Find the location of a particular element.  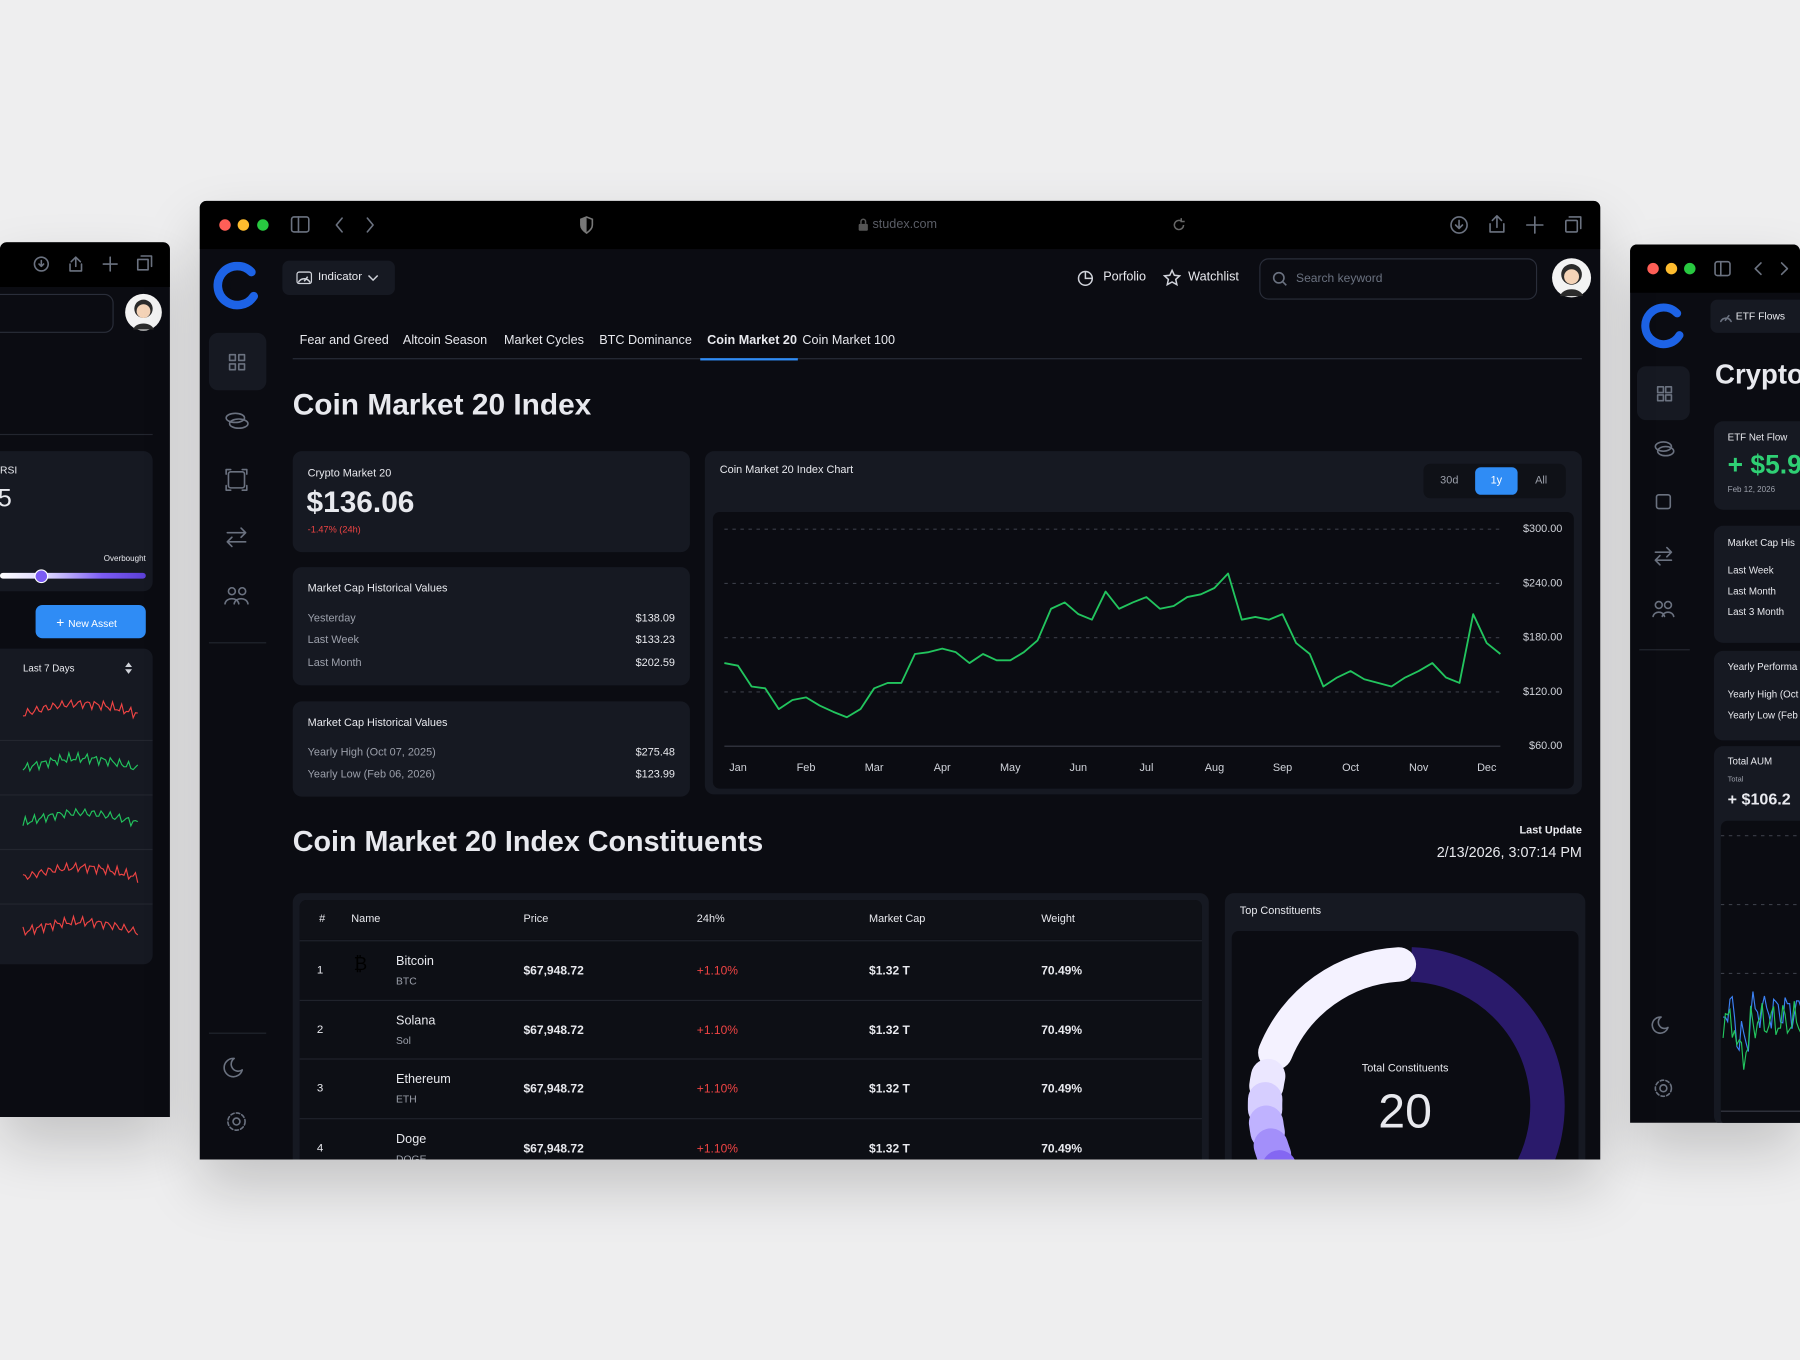

range-button: 1y is located at coordinates (1496, 481).